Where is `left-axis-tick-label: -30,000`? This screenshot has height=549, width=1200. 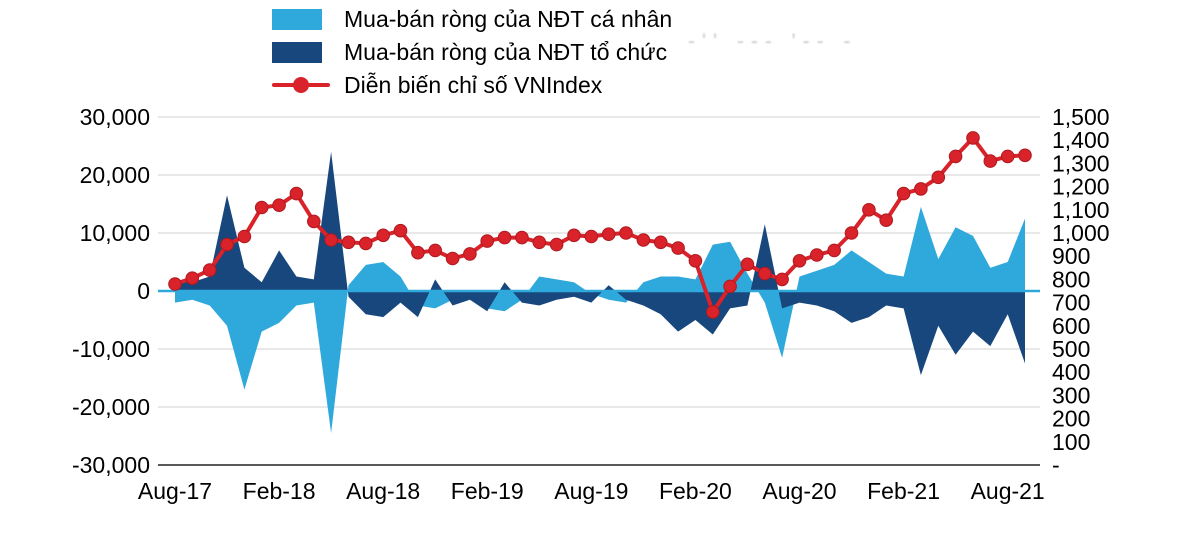
left-axis-tick-label: -30,000 is located at coordinates (111, 465).